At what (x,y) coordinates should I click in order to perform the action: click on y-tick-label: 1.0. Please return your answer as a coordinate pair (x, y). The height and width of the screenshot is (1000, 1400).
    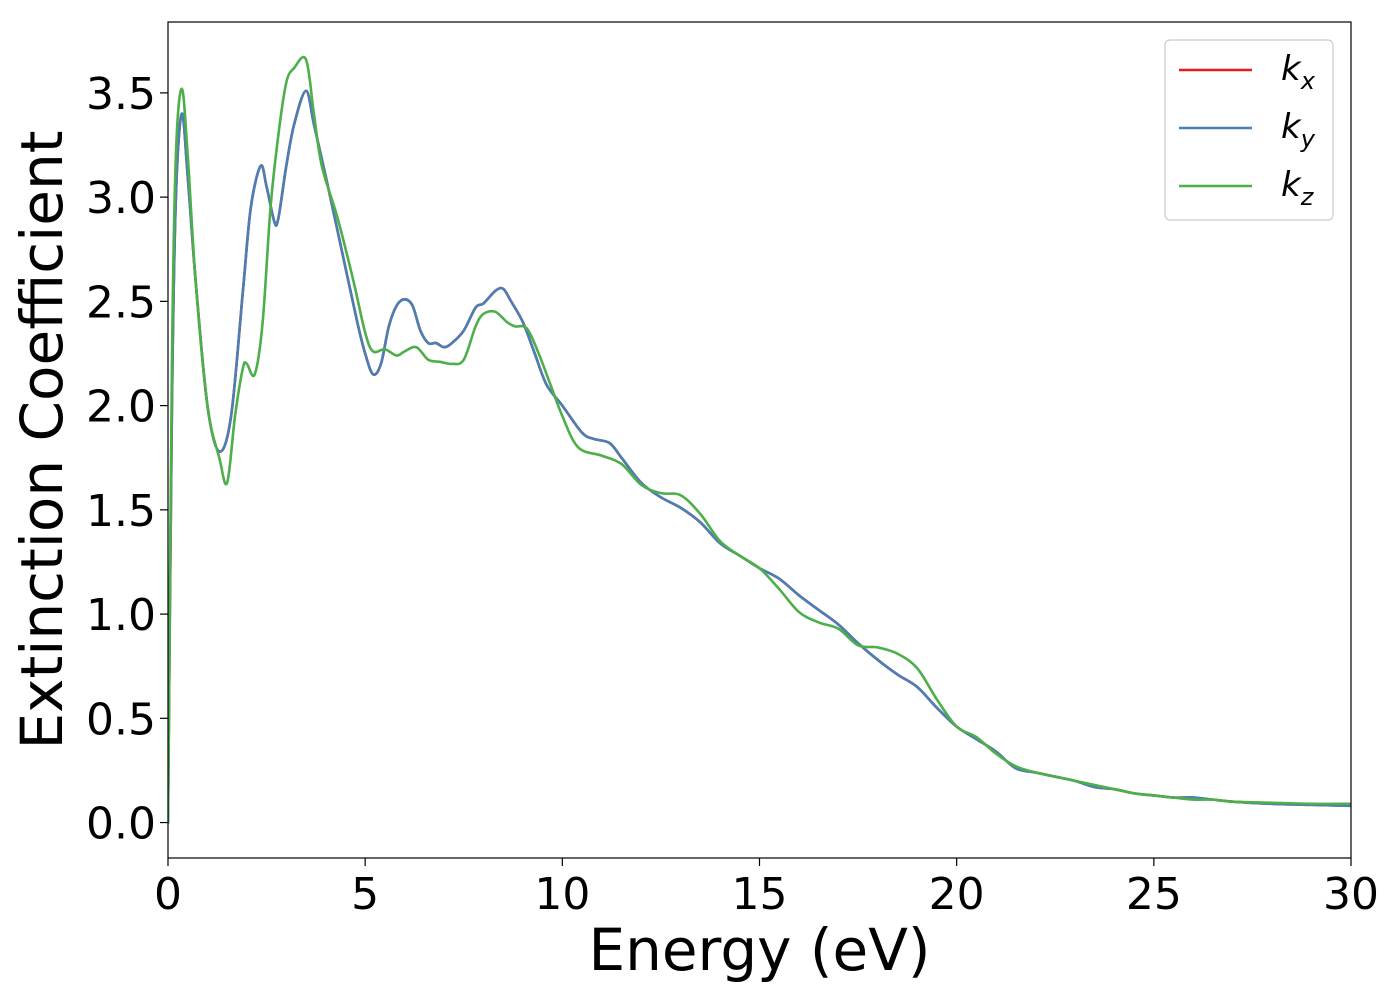
    Looking at the image, I should click on (121, 615).